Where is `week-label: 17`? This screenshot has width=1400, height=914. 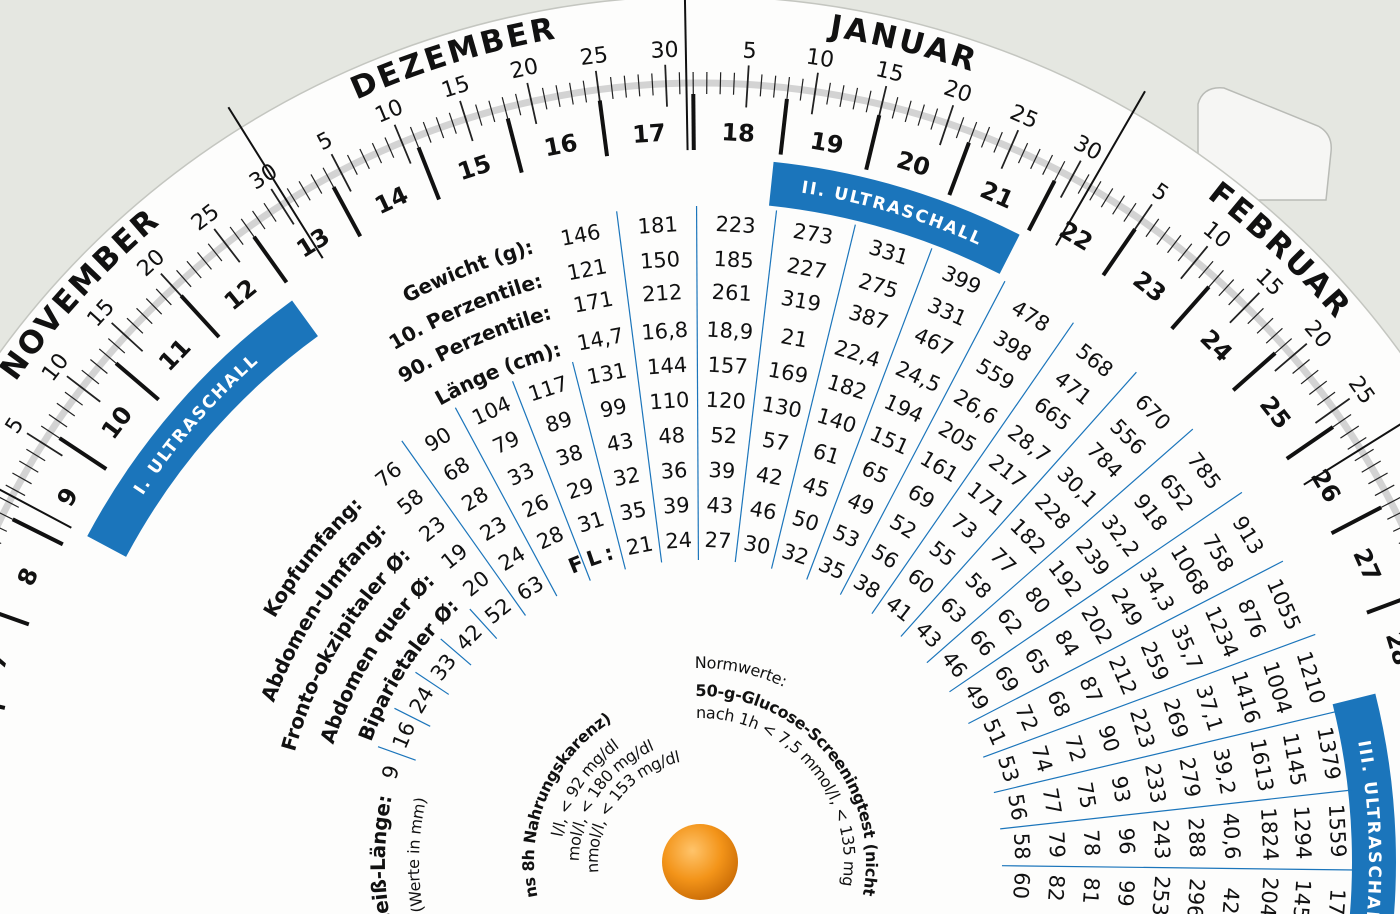
week-label: 17 is located at coordinates (648, 134).